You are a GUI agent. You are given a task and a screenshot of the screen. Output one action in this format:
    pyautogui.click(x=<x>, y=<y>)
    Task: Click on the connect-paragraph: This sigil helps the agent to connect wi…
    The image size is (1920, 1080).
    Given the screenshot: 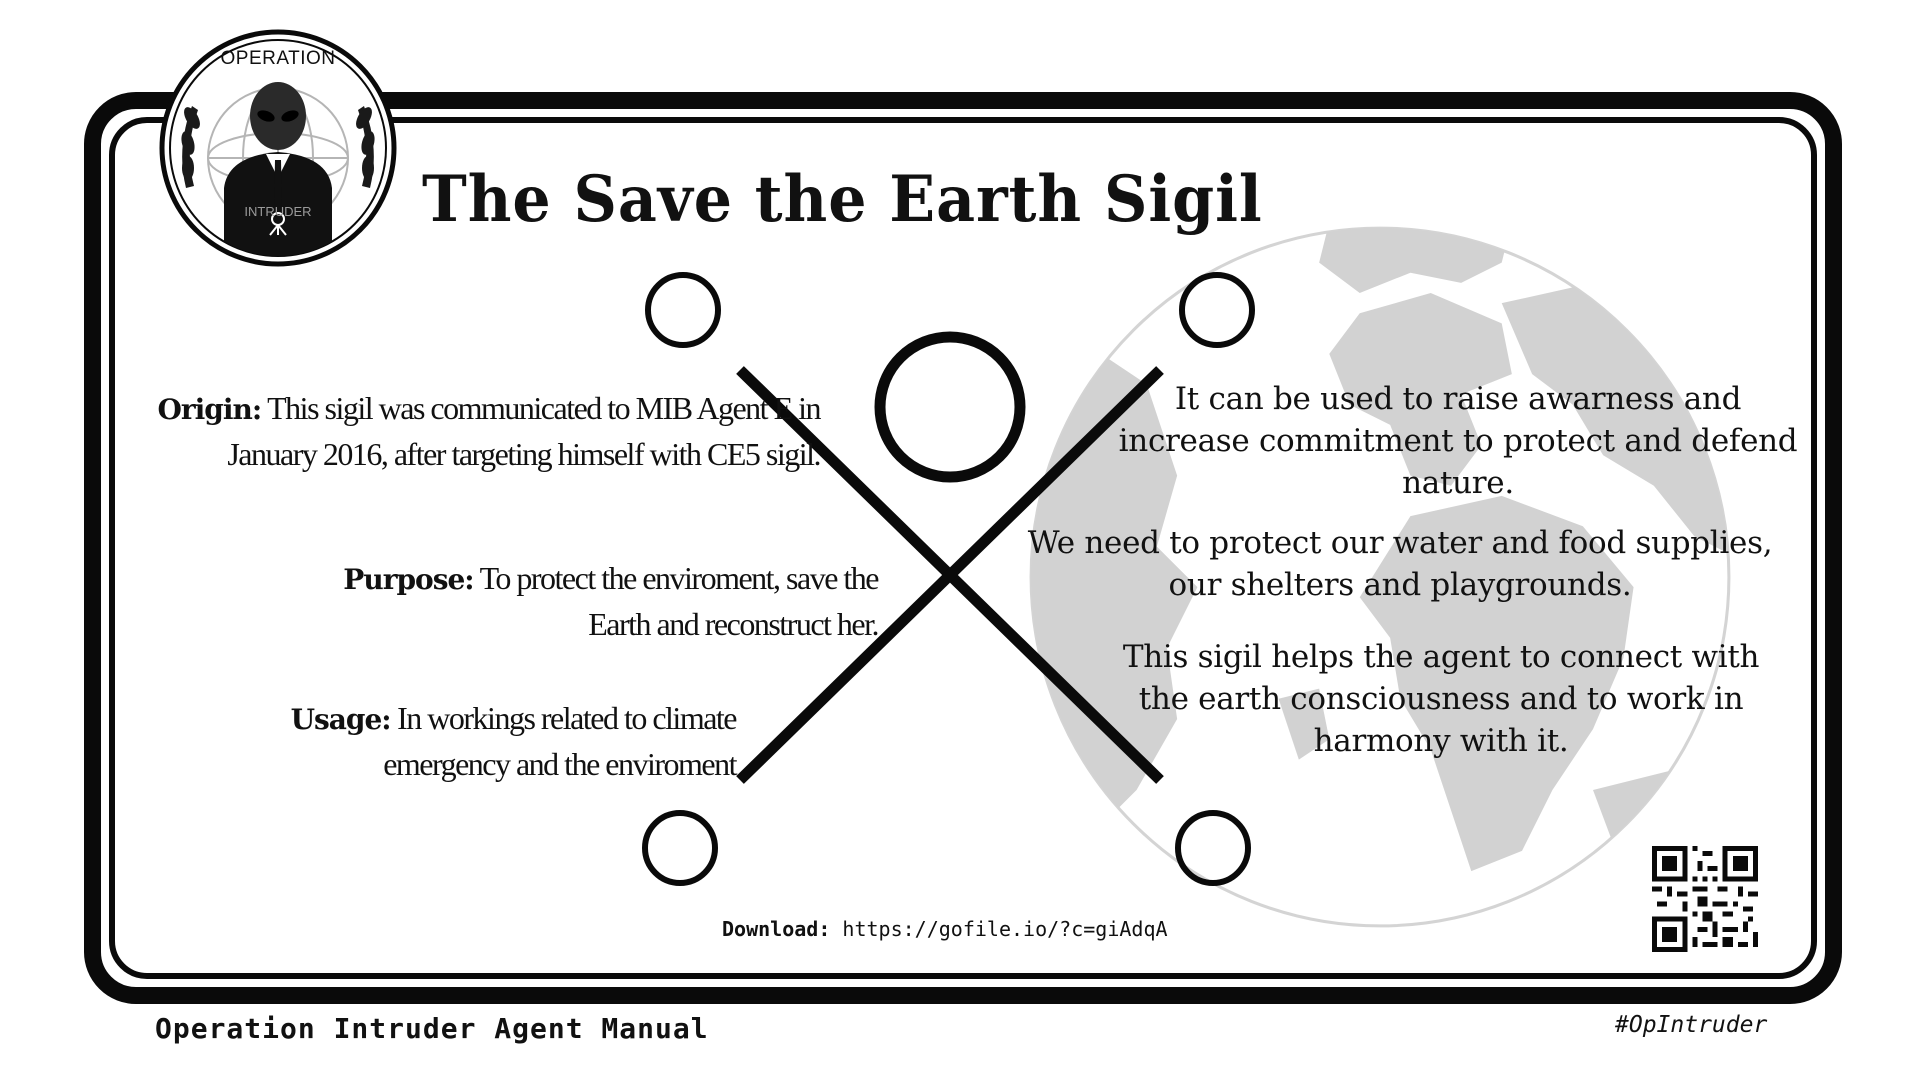 What is the action you would take?
    pyautogui.click(x=1441, y=699)
    